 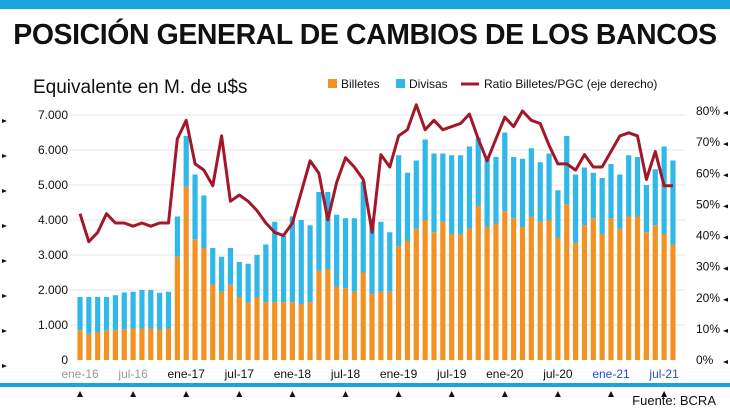 I want to click on y-left-tick-label: 4.000, so click(x=53, y=220).